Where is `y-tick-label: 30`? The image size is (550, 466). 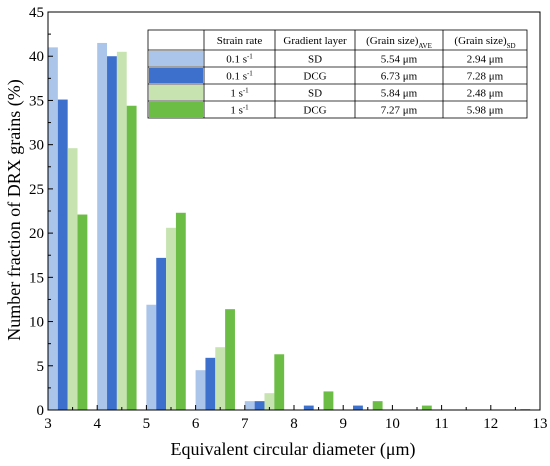
y-tick-label: 30 is located at coordinates (36, 146).